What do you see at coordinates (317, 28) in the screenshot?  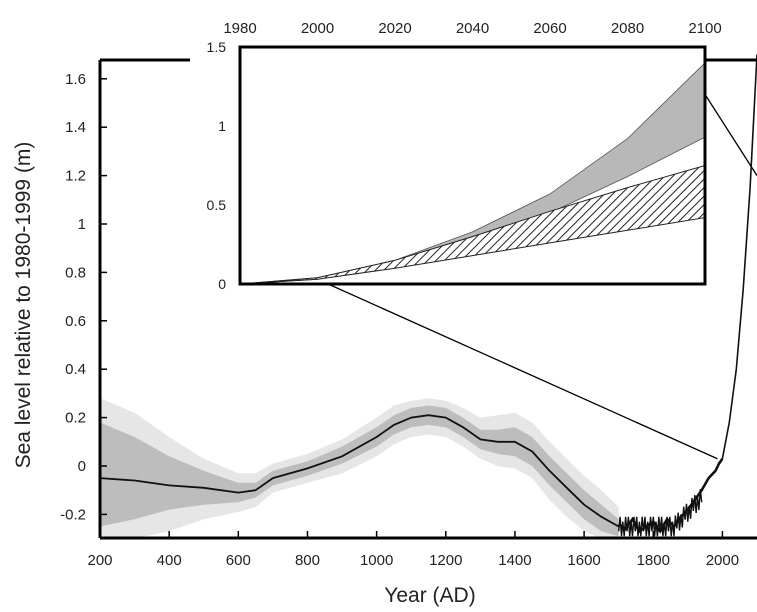 I see `inset-x-tick-label: 2000` at bounding box center [317, 28].